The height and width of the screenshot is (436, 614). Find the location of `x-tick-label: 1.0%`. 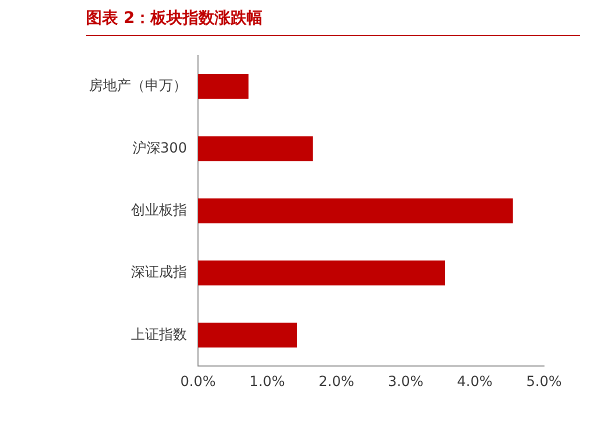

x-tick-label: 1.0% is located at coordinates (267, 382).